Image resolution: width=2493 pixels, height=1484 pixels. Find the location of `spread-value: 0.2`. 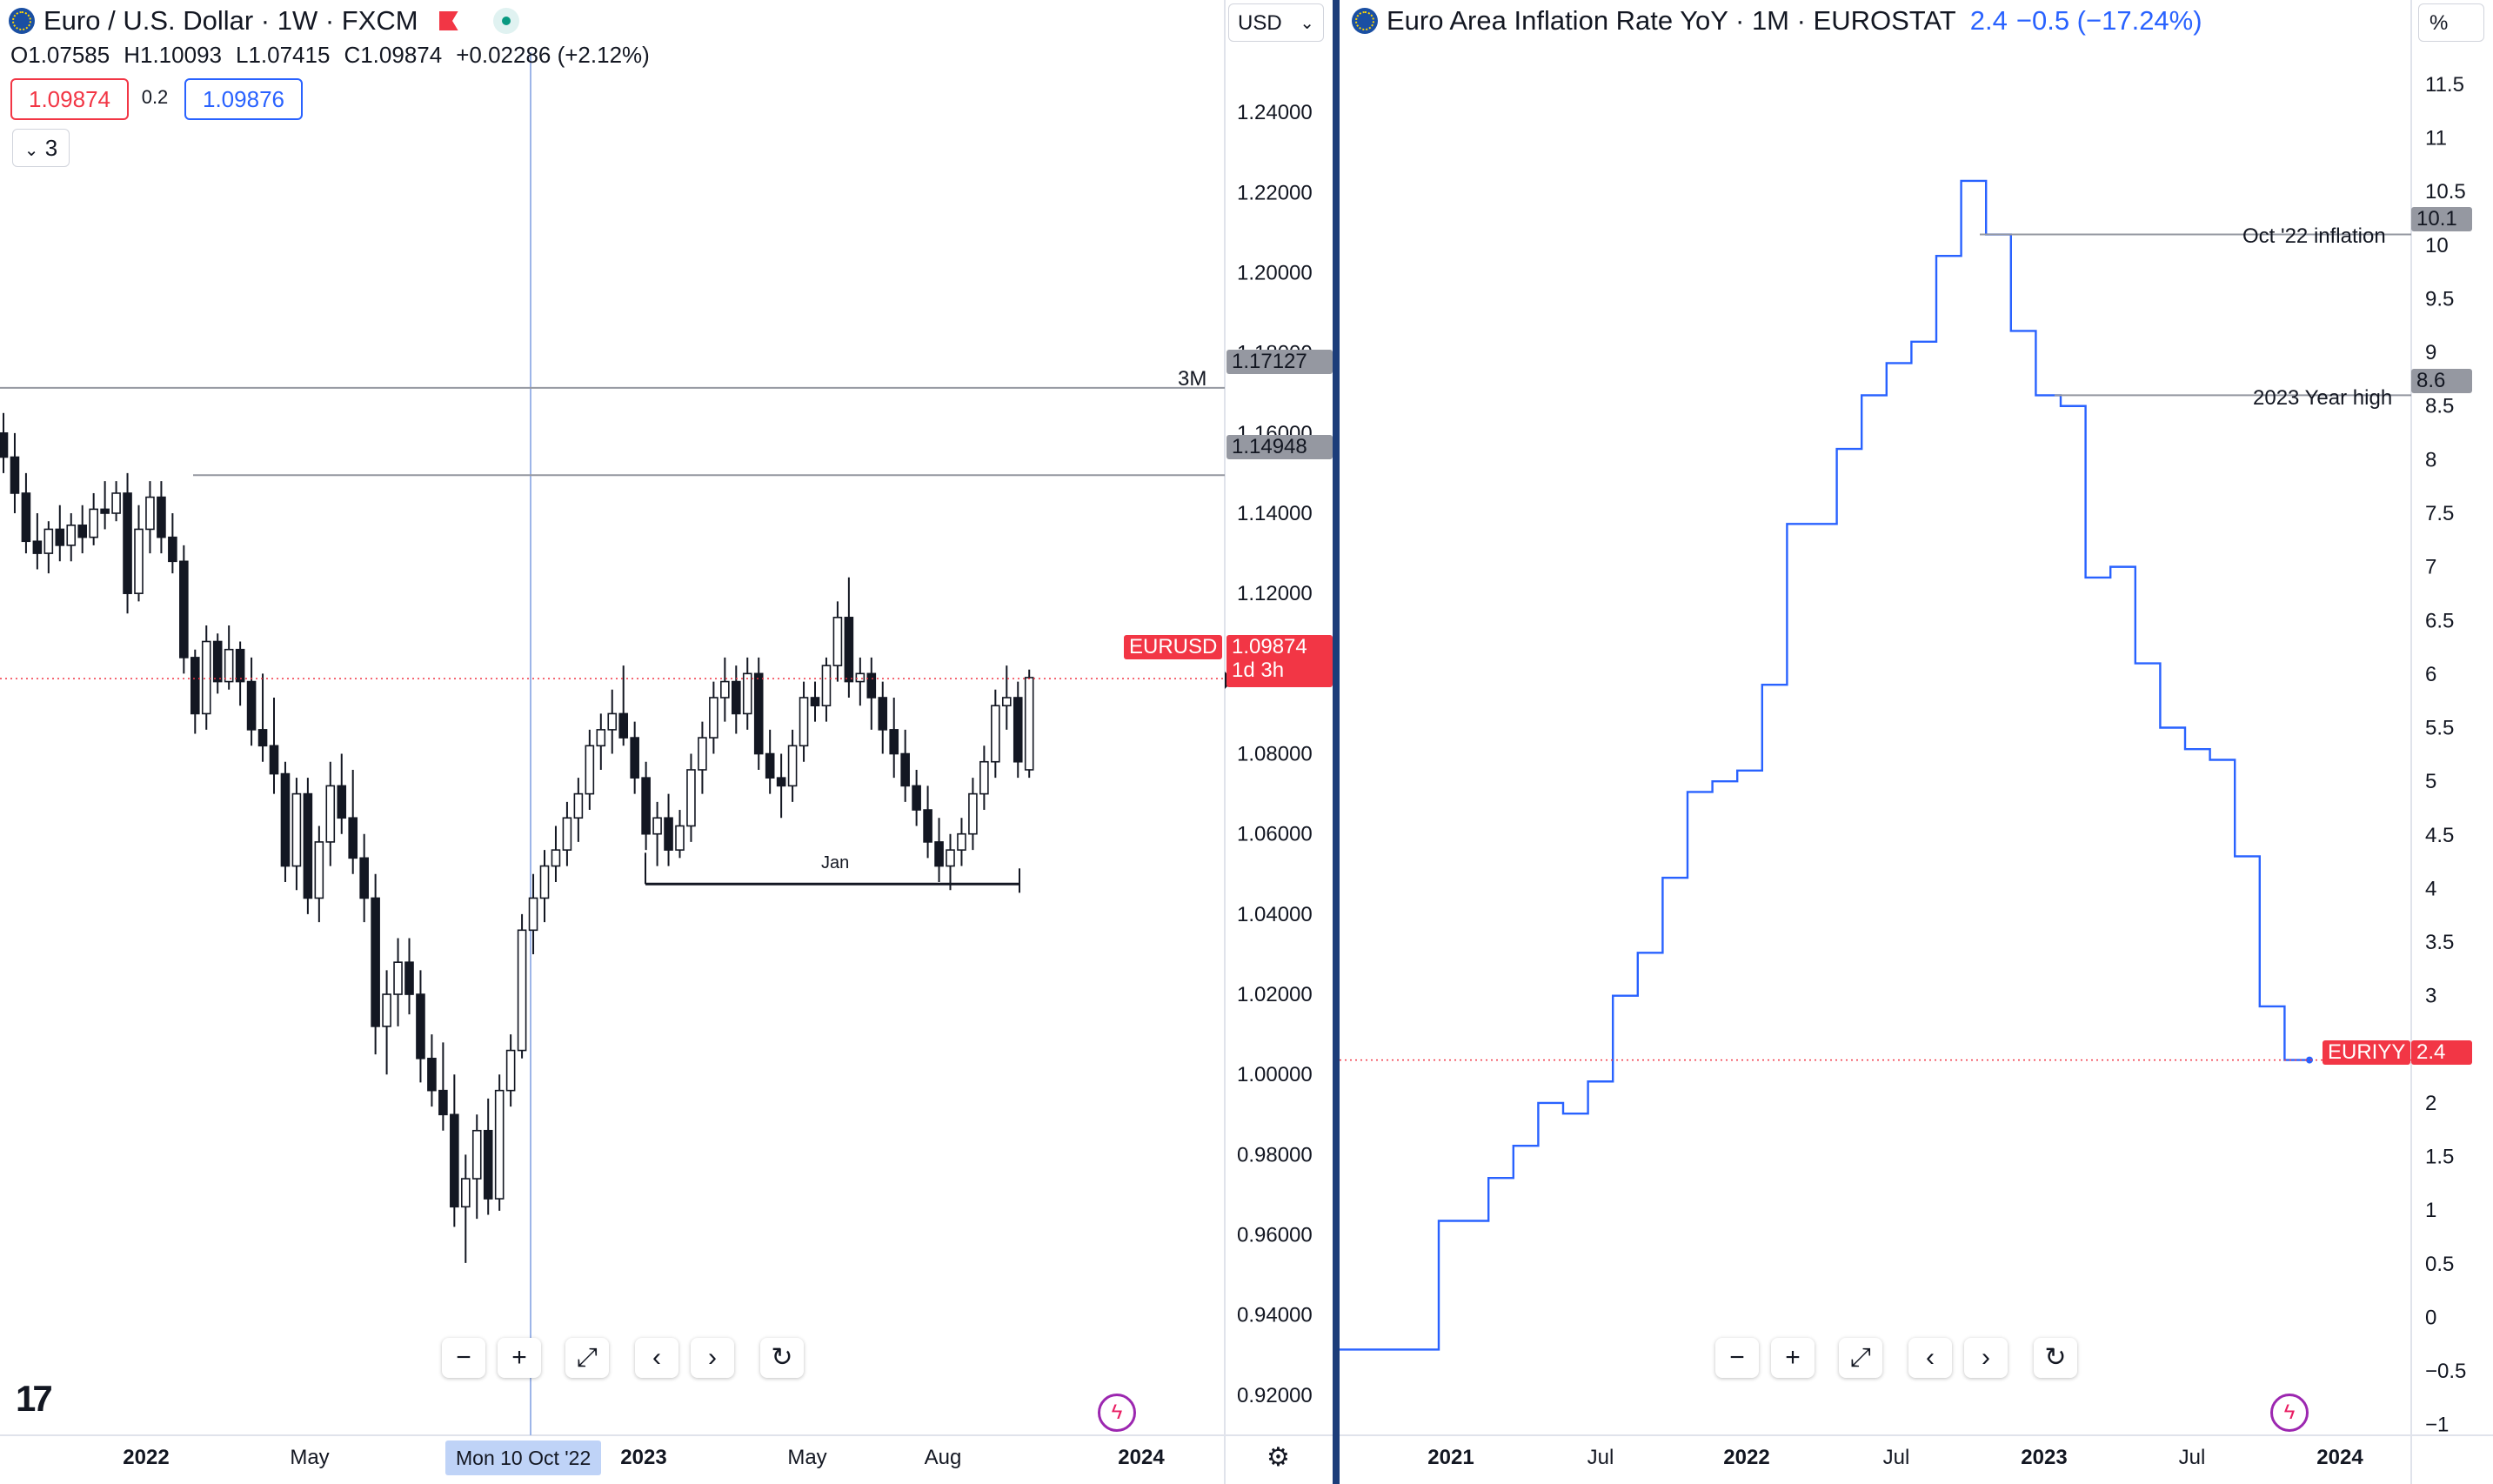

spread-value: 0.2 is located at coordinates (155, 97).